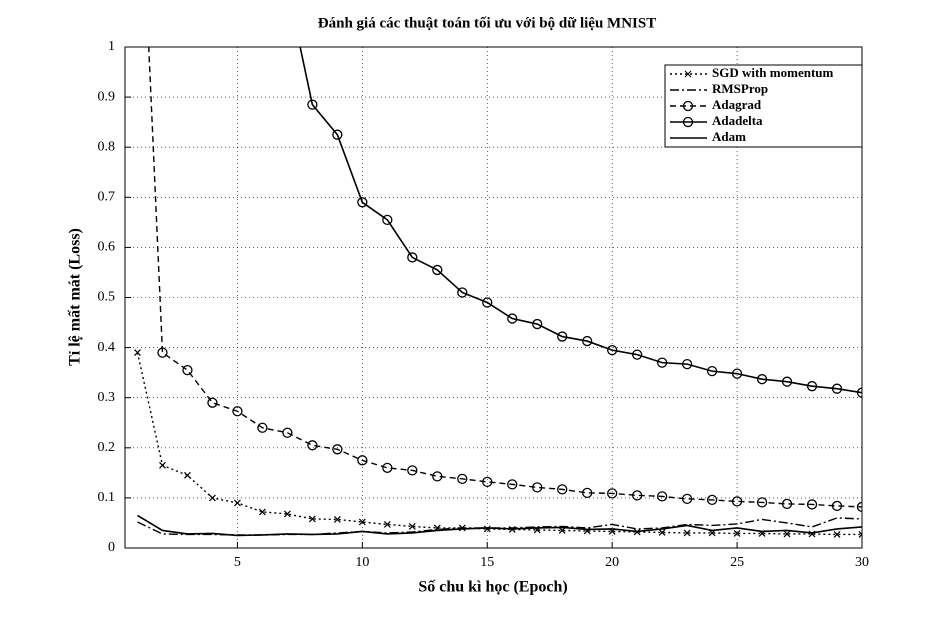 The image size is (950, 620). What do you see at coordinates (111, 46) in the screenshot?
I see `y-tick-label: 1` at bounding box center [111, 46].